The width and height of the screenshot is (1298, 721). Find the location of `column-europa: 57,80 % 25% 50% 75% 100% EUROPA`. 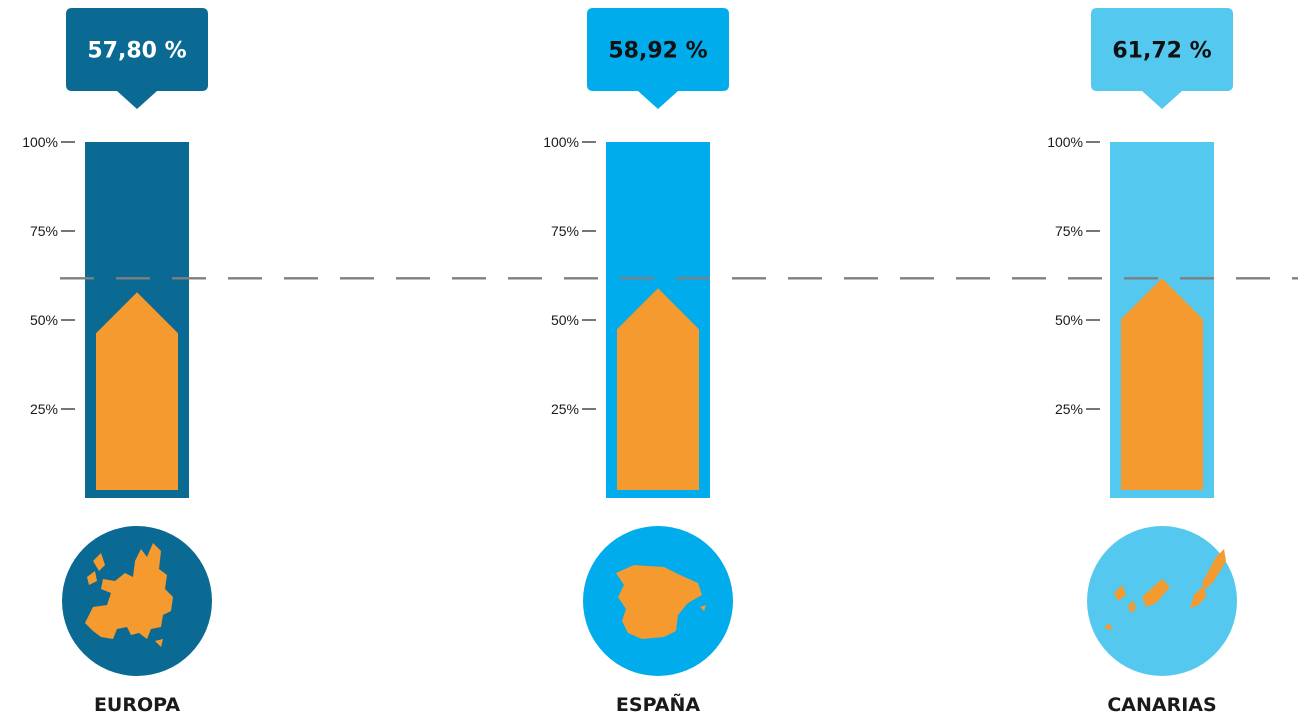

column-europa: 57,80 % 25% 50% 75% 100% EUROPA is located at coordinates (117, 362).